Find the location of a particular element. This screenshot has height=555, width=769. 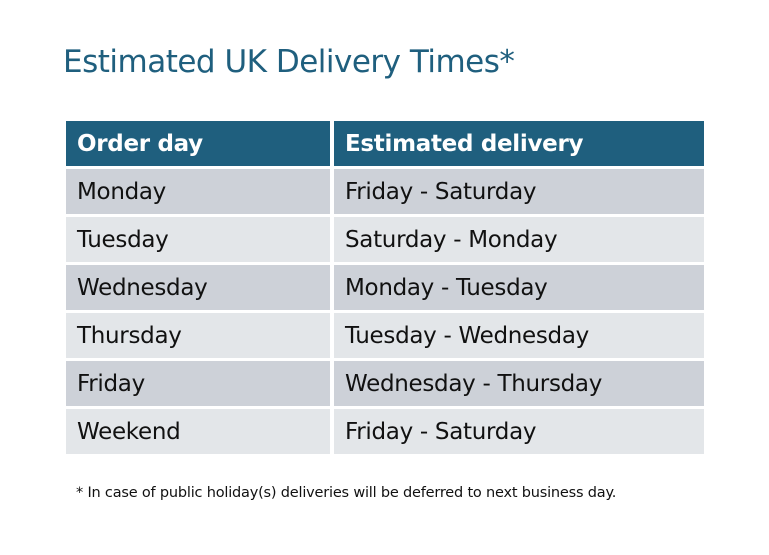

order-day-cell: Wednesday is located at coordinates (198, 287).